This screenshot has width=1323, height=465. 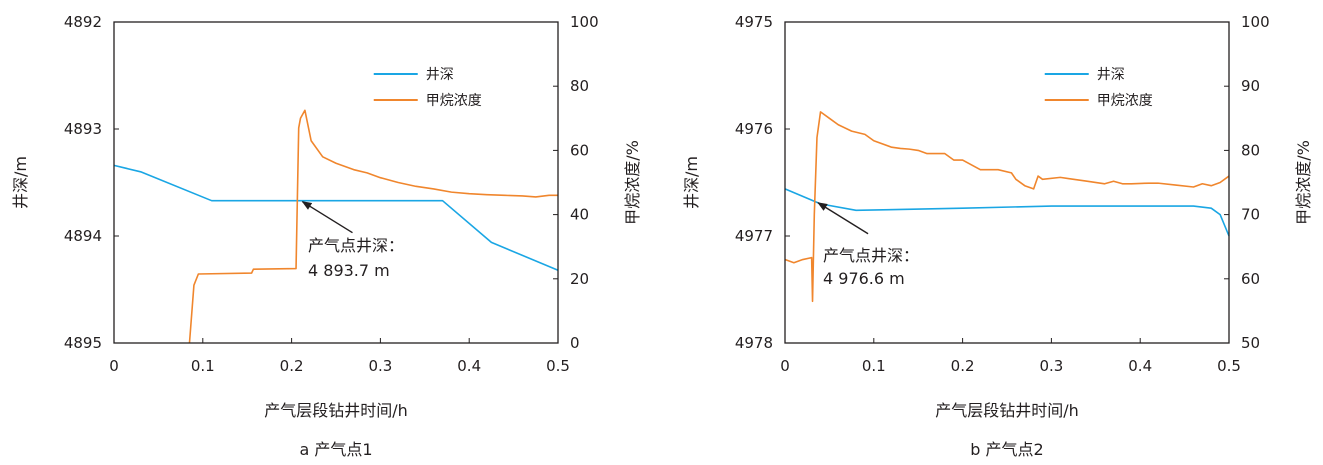 What do you see at coordinates (1250, 86) in the screenshot?
I see `y-right-tick-label: 90` at bounding box center [1250, 86].